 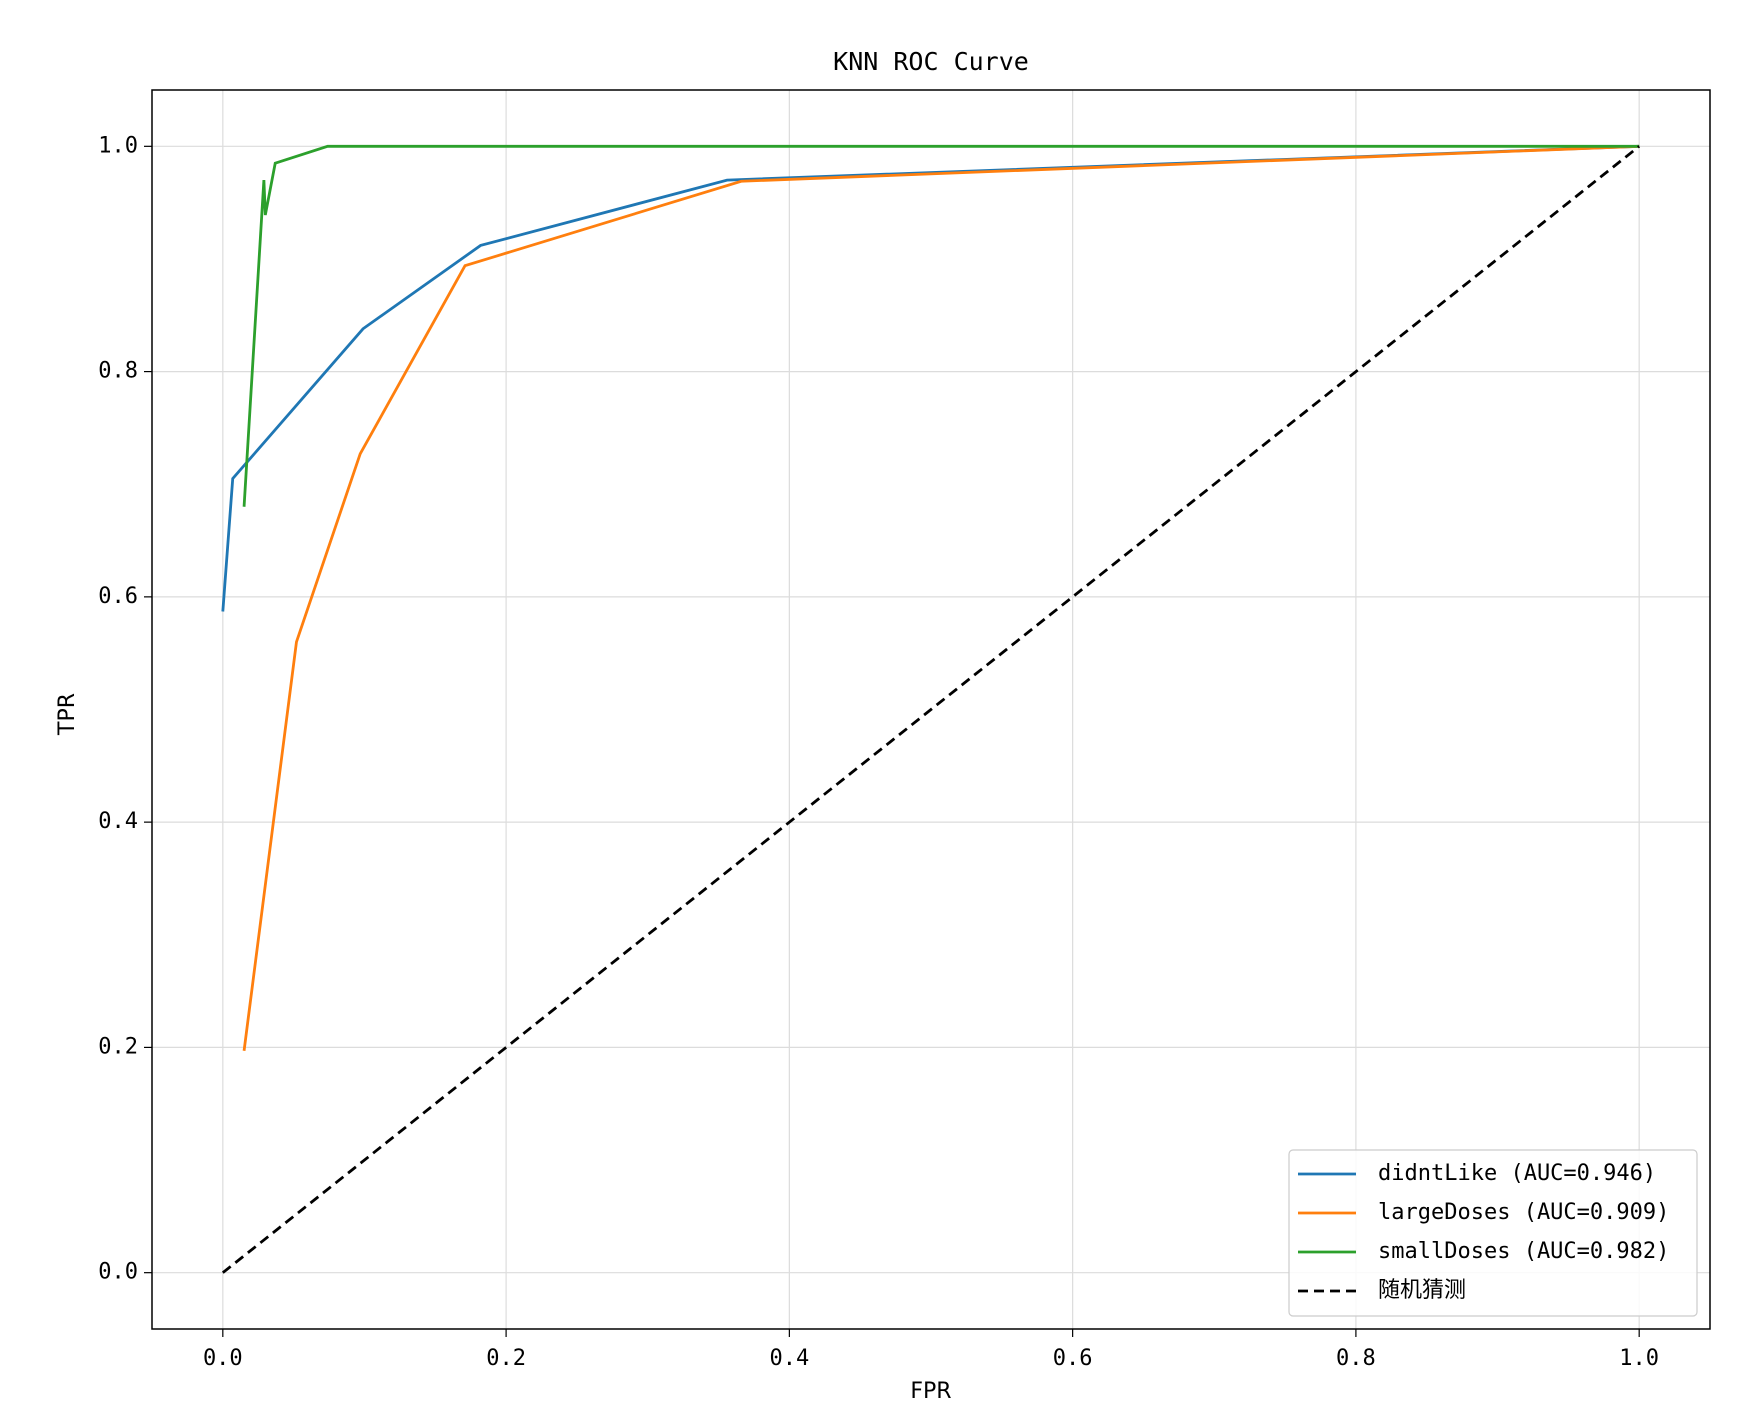 I want to click on legend-box, so click(x=1493, y=1233).